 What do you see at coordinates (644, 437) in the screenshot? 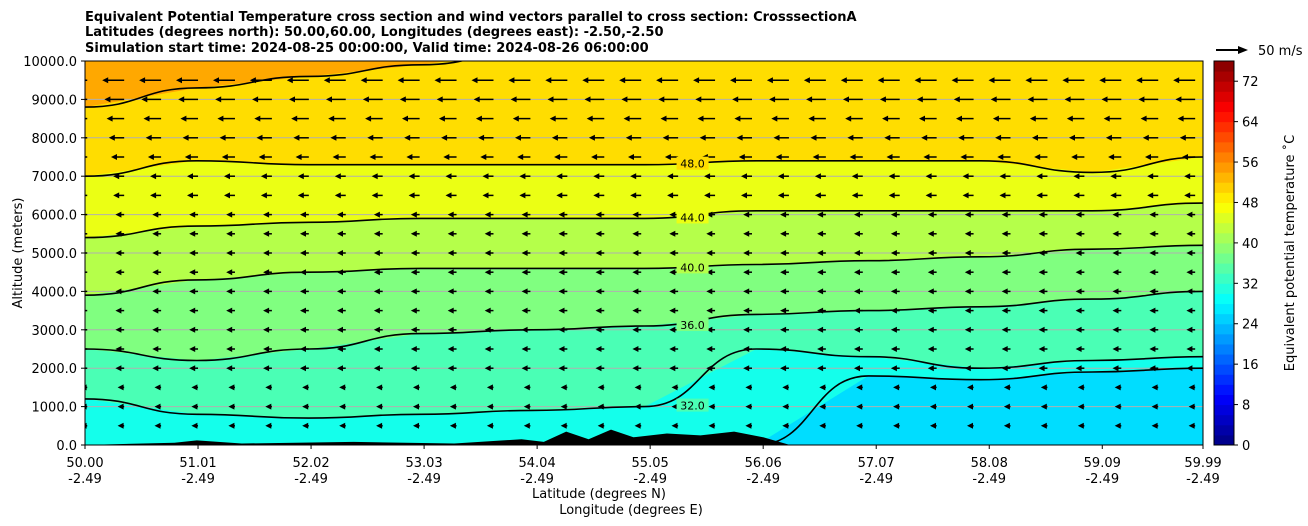
I see `terrain-profile` at bounding box center [644, 437].